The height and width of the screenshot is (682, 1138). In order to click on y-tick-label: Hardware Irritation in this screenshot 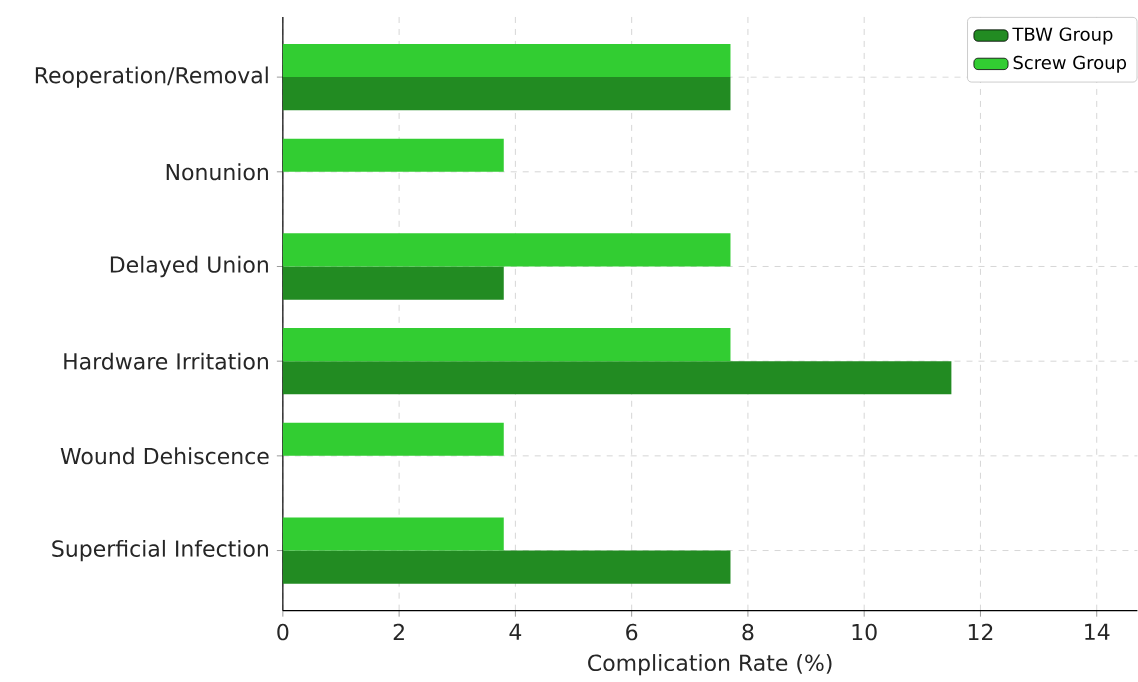, I will do `click(166, 361)`.